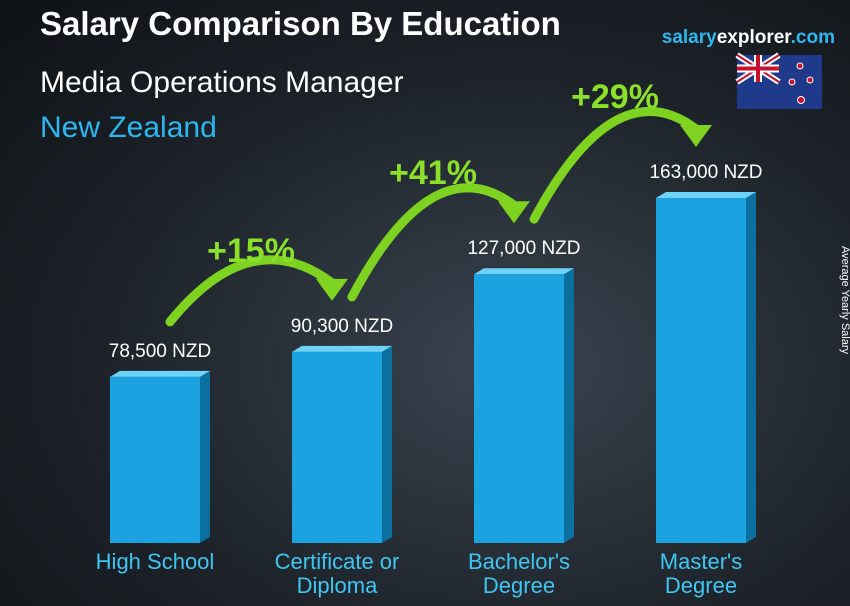 This screenshot has width=850, height=606. What do you see at coordinates (813, 37) in the screenshot?
I see `brand-part: .com` at bounding box center [813, 37].